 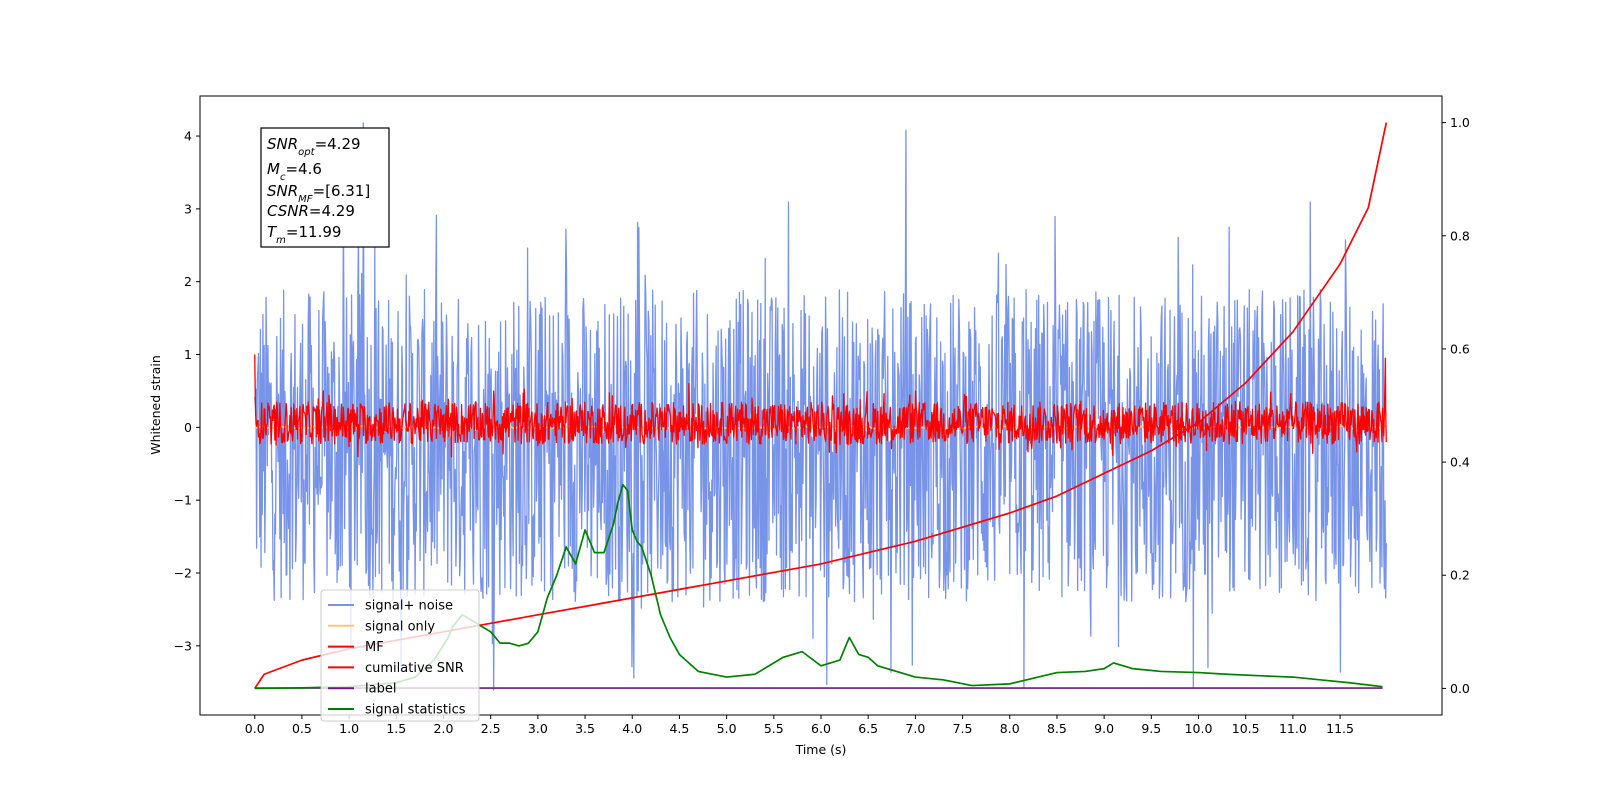 I want to click on y-tick-label: −2, so click(x=183, y=572).